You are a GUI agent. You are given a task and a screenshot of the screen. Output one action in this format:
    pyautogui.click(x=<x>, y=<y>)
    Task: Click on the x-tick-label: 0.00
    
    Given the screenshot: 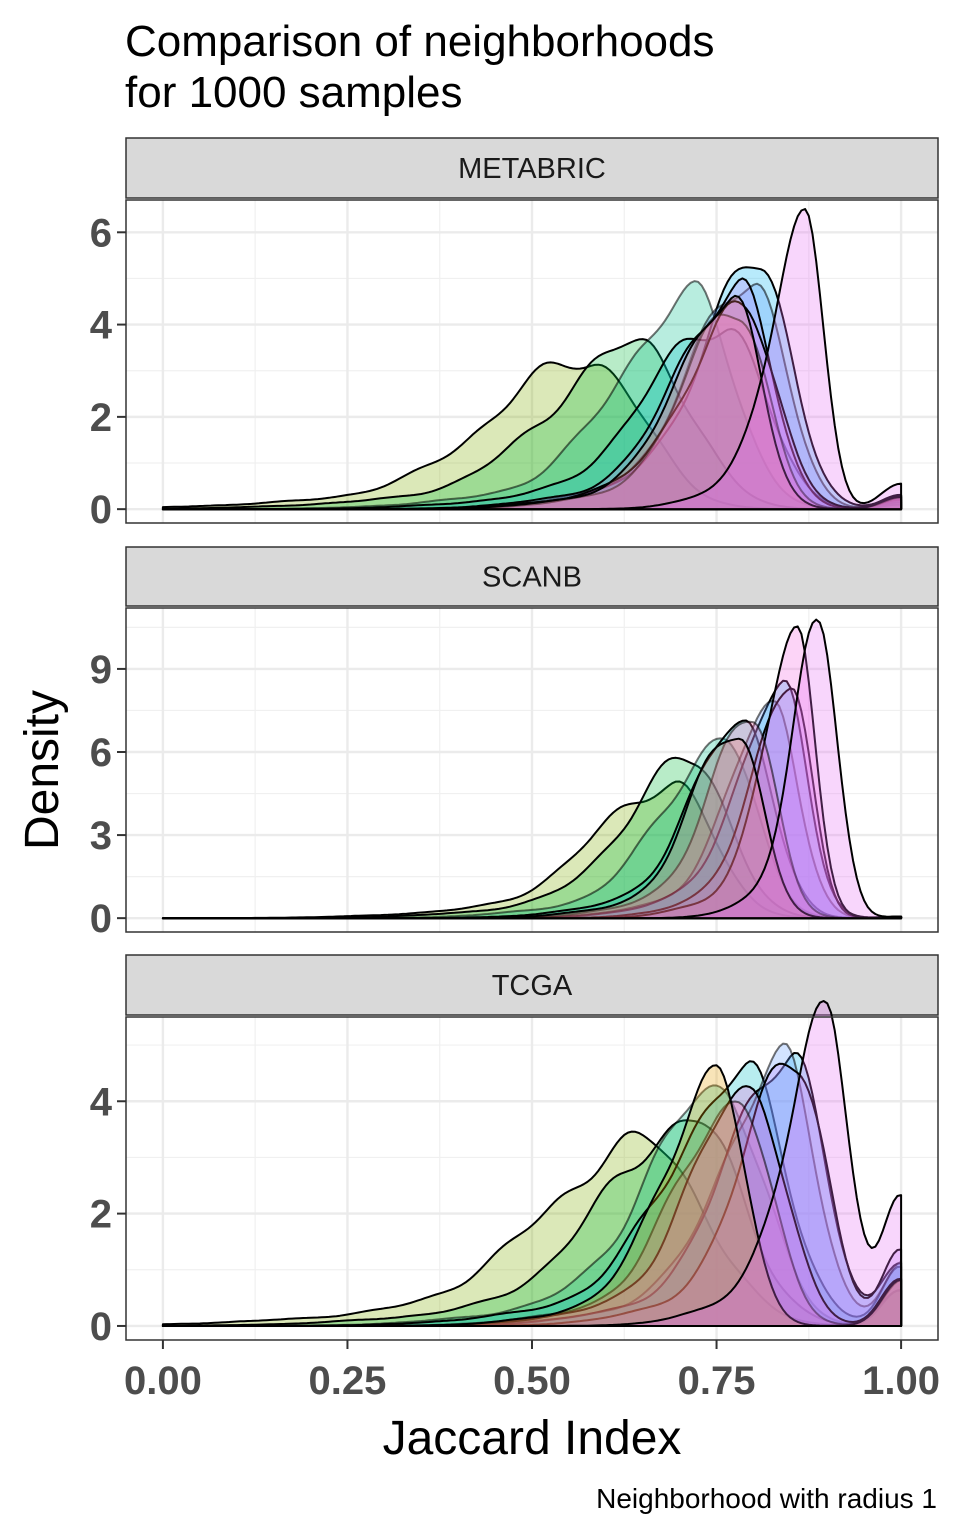 What is the action you would take?
    pyautogui.click(x=163, y=1381)
    